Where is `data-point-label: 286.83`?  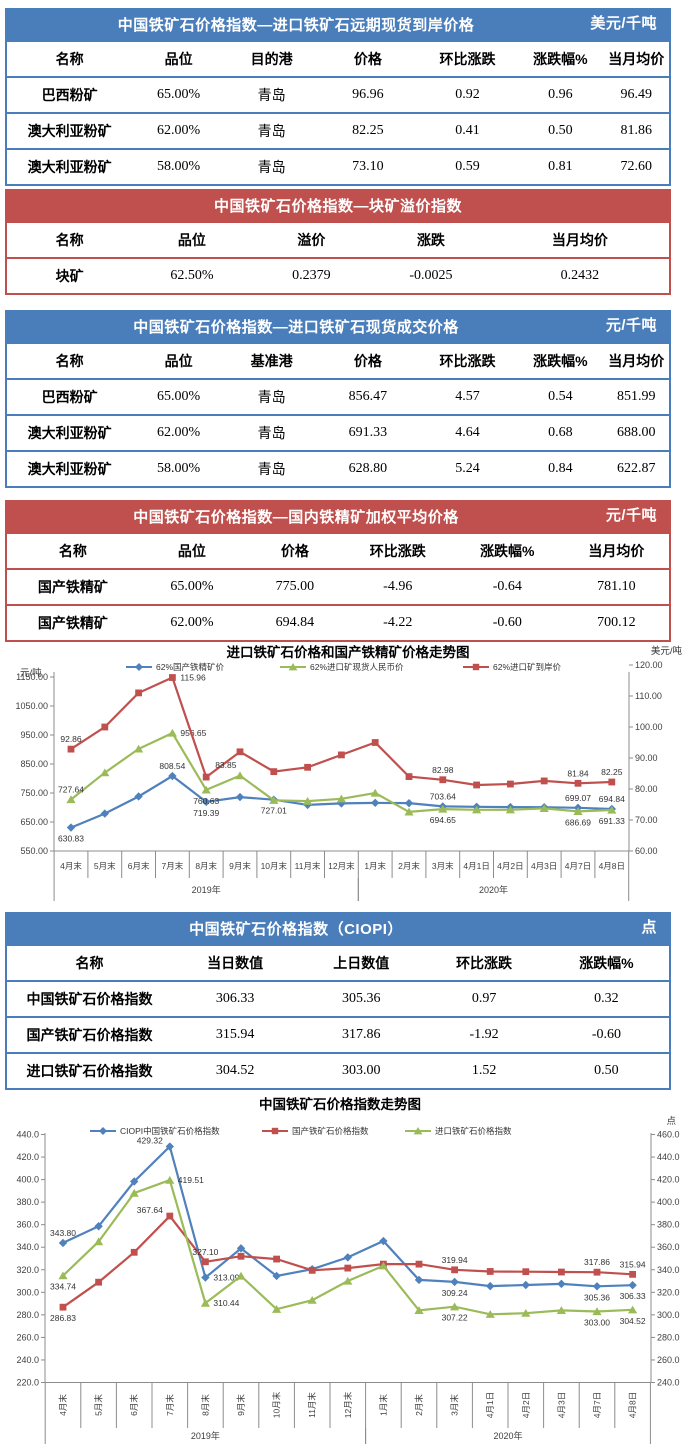 data-point-label: 286.83 is located at coordinates (63, 1318).